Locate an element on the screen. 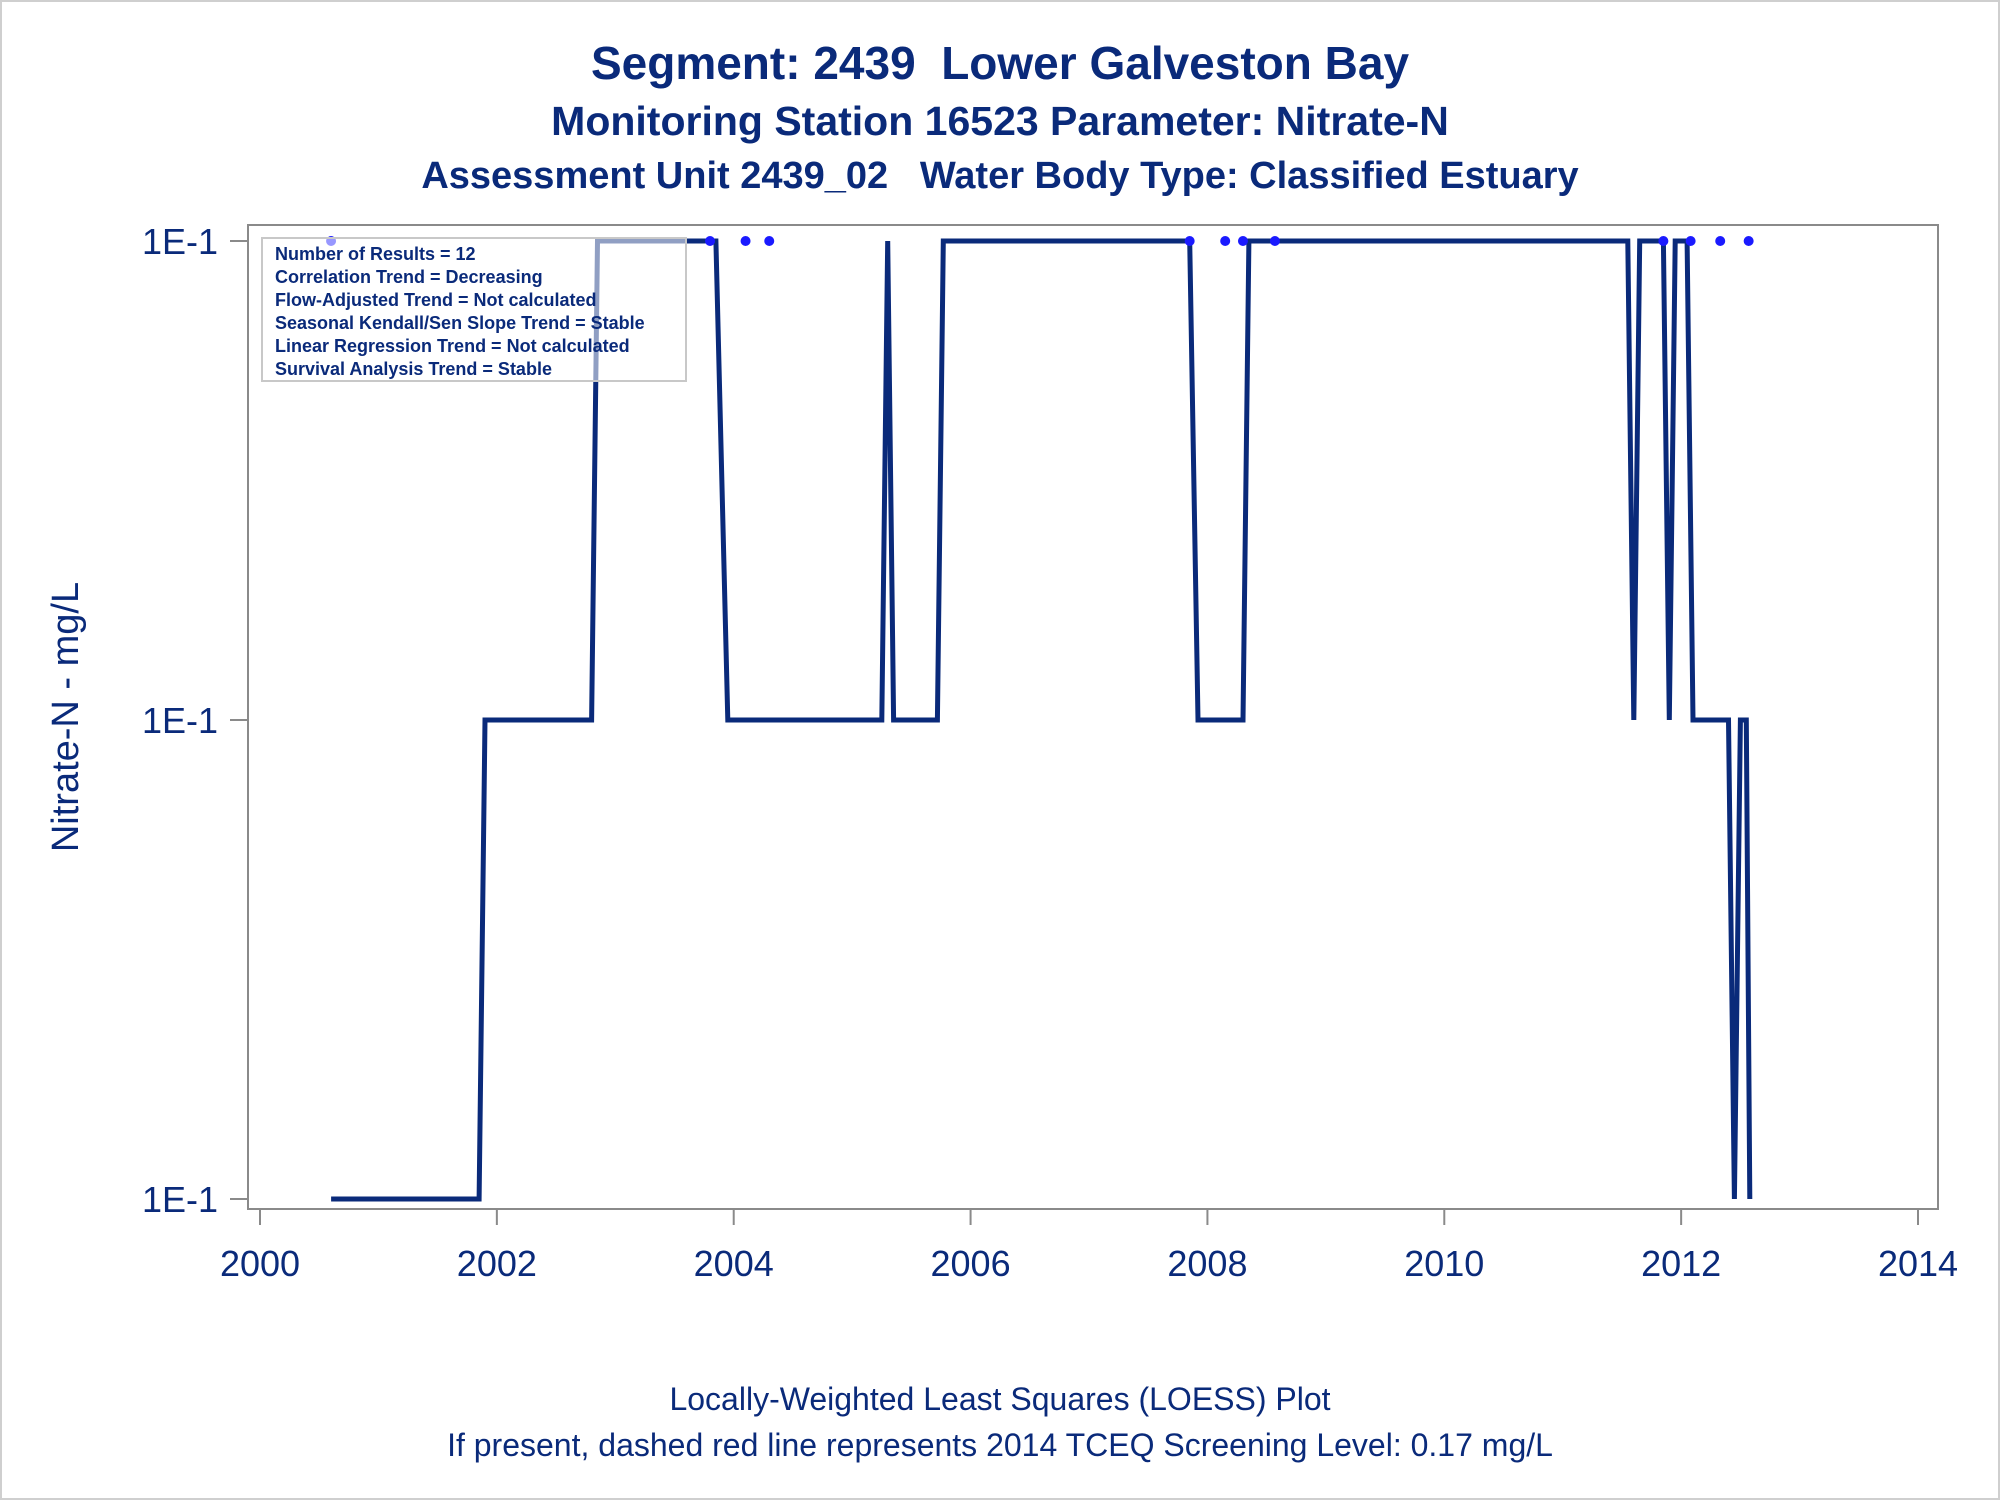 Image resolution: width=2000 pixels, height=1500 pixels. statistics-line: Survival Analysis Trend = Stable is located at coordinates (413, 369).